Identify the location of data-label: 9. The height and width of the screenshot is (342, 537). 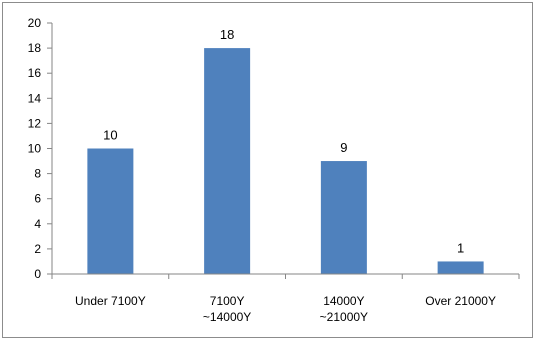
(343, 147).